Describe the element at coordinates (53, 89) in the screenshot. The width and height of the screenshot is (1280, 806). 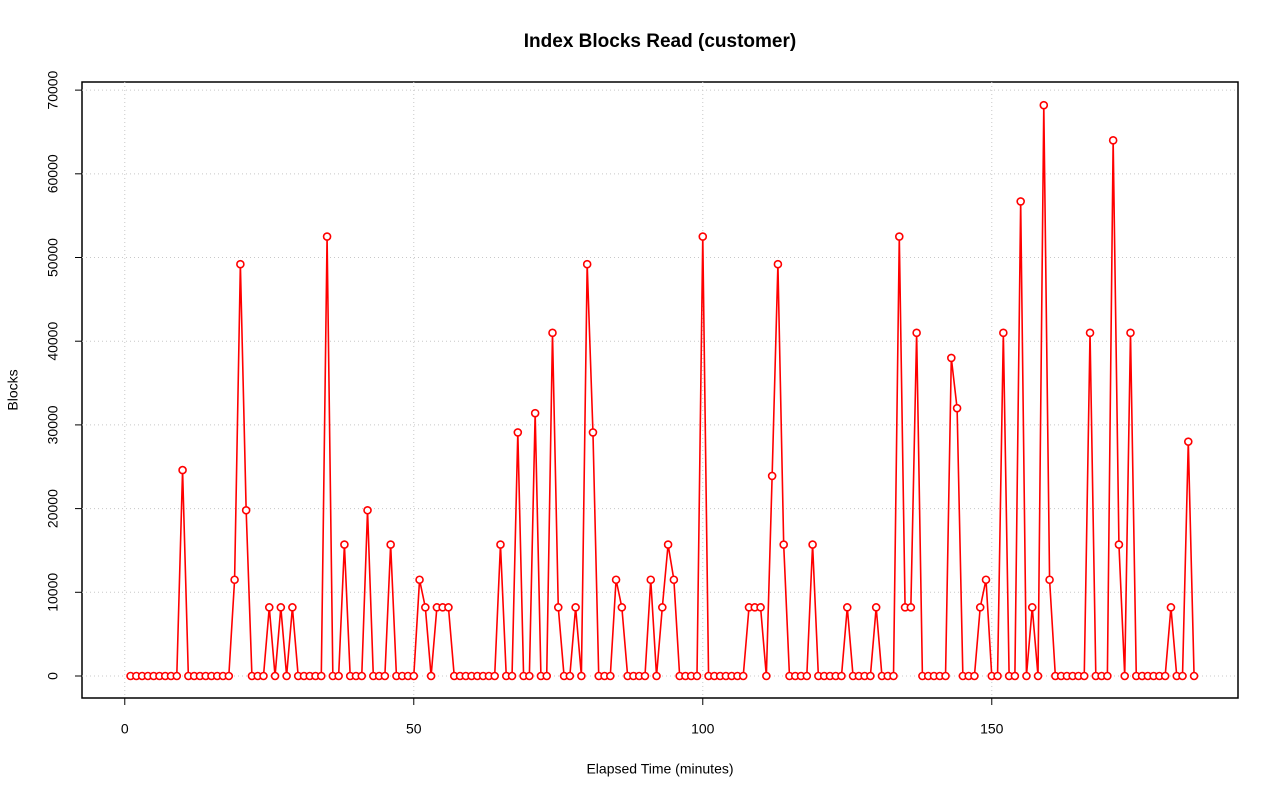
I see `y-tick-label: 70000` at that location.